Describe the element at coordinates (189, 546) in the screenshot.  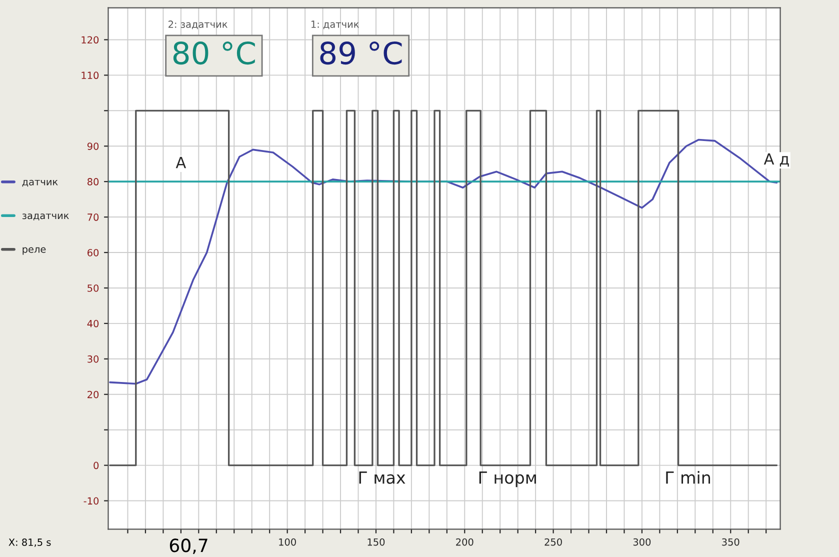
I see `text: 60,7` at that location.